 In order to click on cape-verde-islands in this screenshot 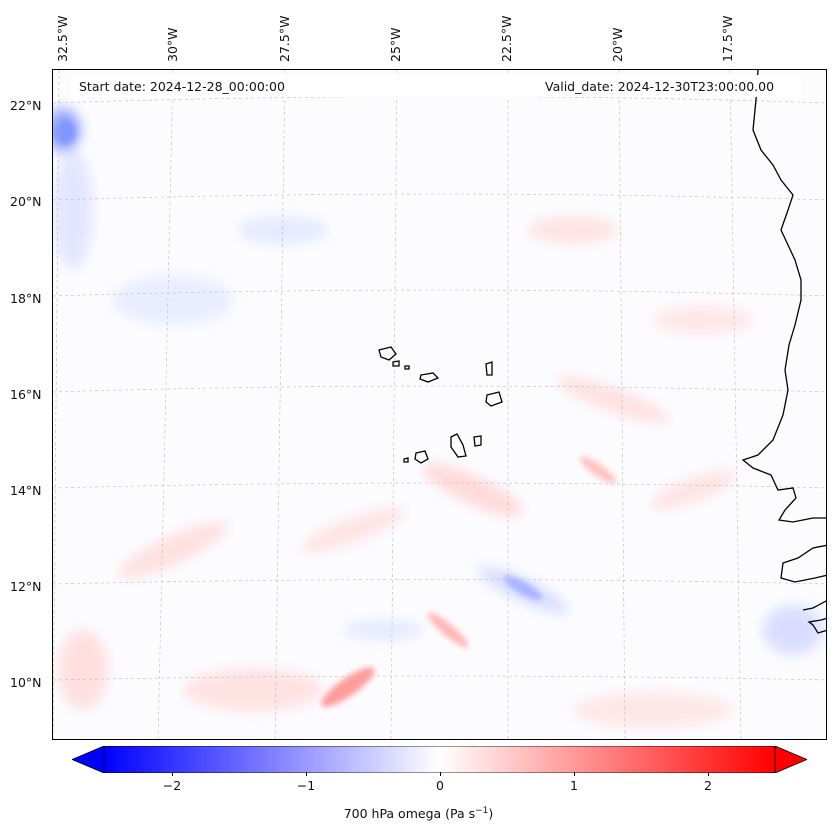, I will do `click(440, 405)`.